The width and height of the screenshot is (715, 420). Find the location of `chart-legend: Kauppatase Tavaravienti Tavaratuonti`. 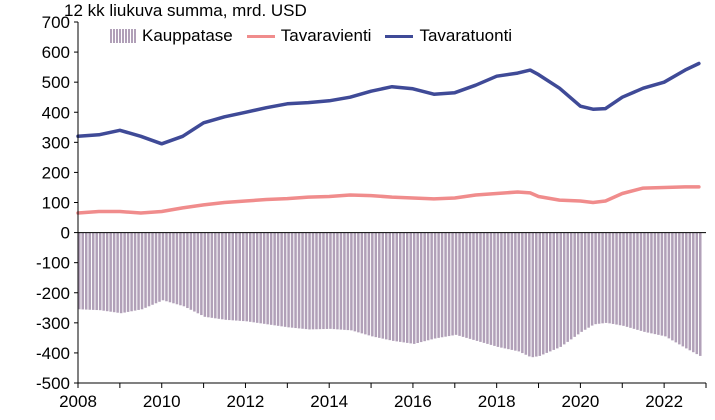

chart-legend: Kauppatase Tavaravienti Tavaratuonti is located at coordinates (318, 36).